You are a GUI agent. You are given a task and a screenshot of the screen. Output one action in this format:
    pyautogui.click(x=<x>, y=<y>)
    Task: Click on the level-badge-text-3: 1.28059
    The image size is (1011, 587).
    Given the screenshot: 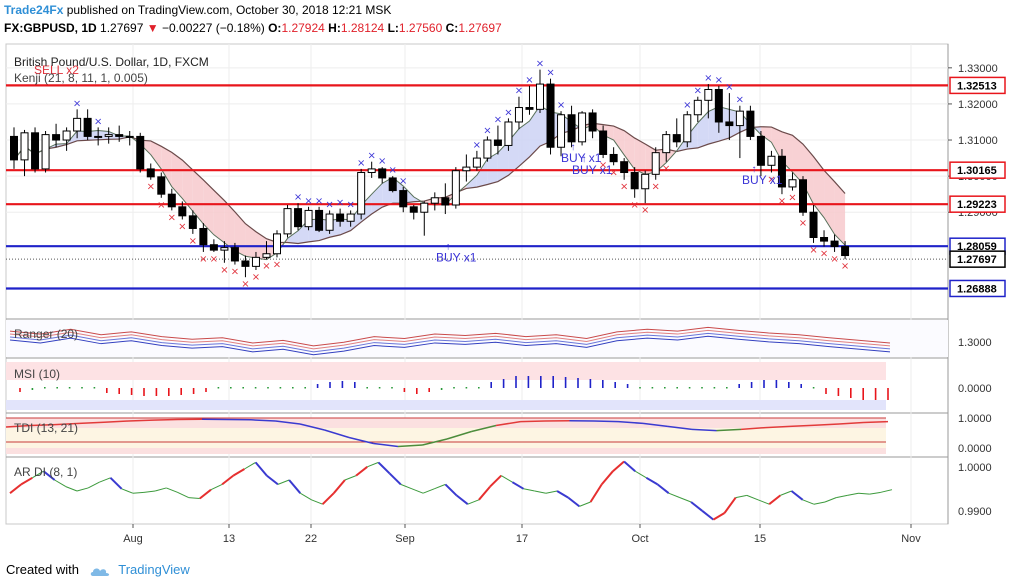 What is the action you would take?
    pyautogui.click(x=977, y=247)
    